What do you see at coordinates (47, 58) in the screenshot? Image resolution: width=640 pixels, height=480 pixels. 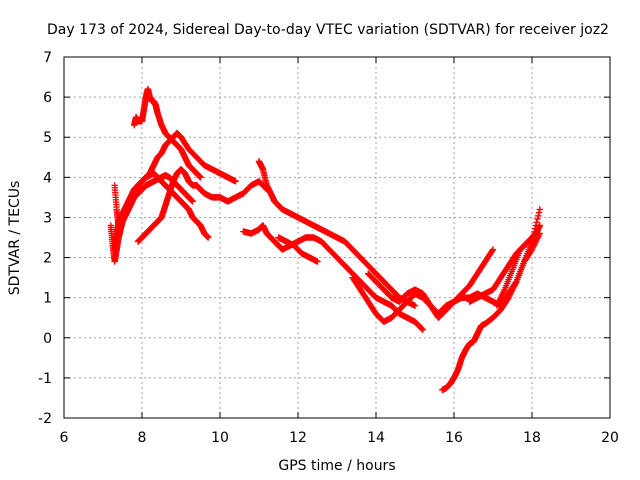 I see `y-tick-label: 7` at bounding box center [47, 58].